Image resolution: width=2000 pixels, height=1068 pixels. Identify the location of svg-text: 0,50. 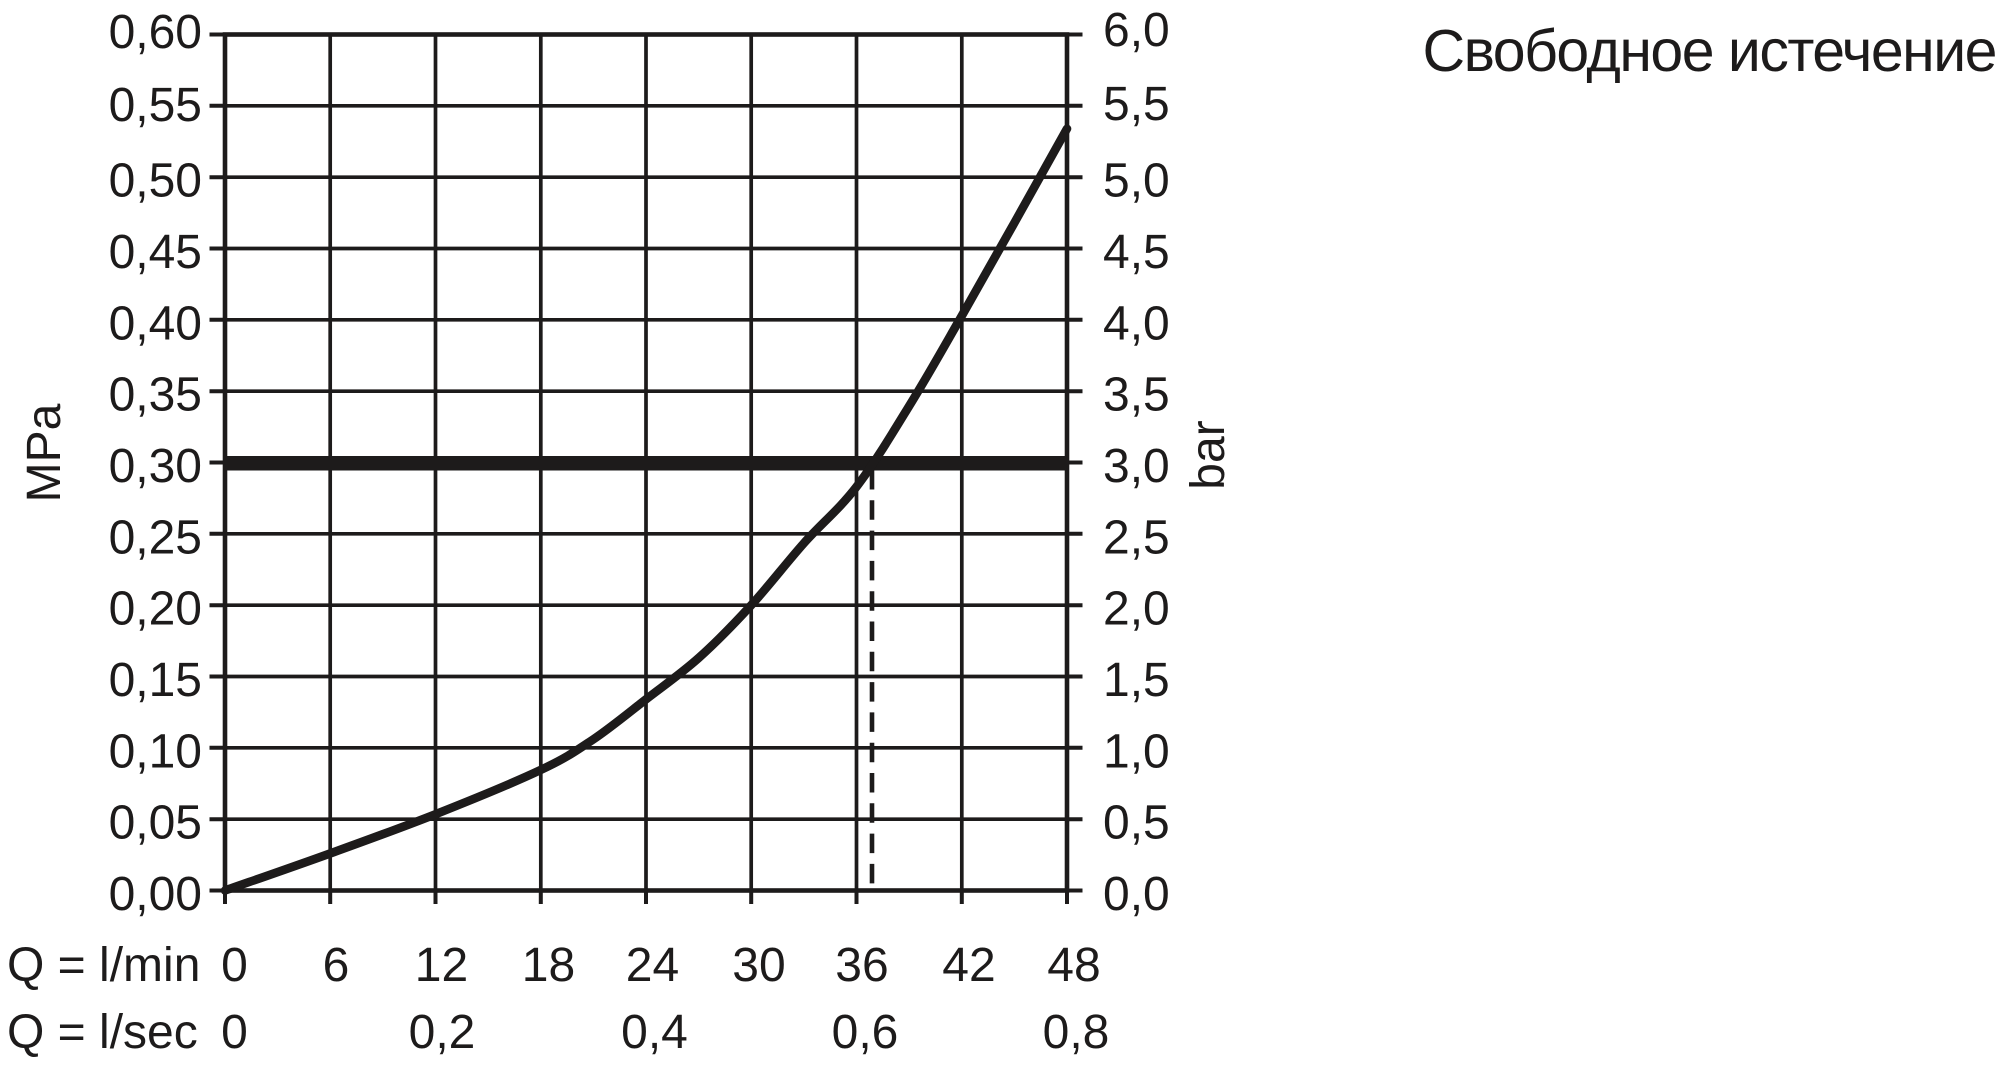
(155, 181).